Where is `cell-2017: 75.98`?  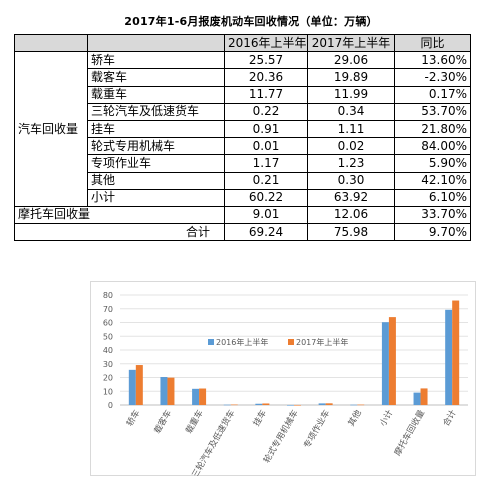
cell-2017: 75.98 is located at coordinates (351, 232).